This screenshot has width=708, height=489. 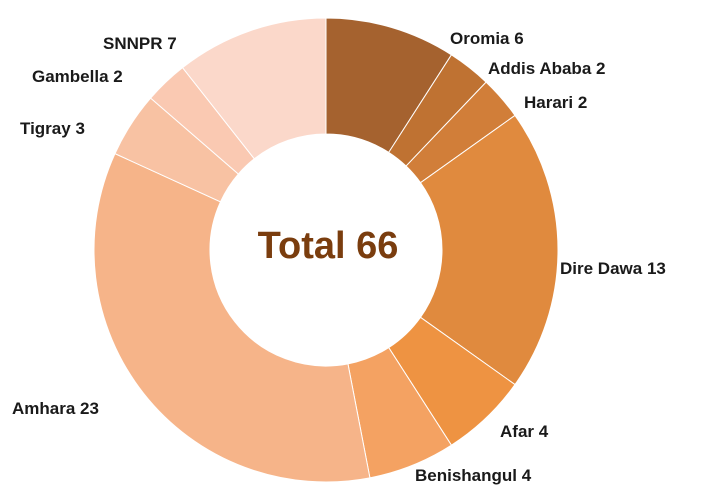 I want to click on category-name: Afar, so click(x=517, y=431).